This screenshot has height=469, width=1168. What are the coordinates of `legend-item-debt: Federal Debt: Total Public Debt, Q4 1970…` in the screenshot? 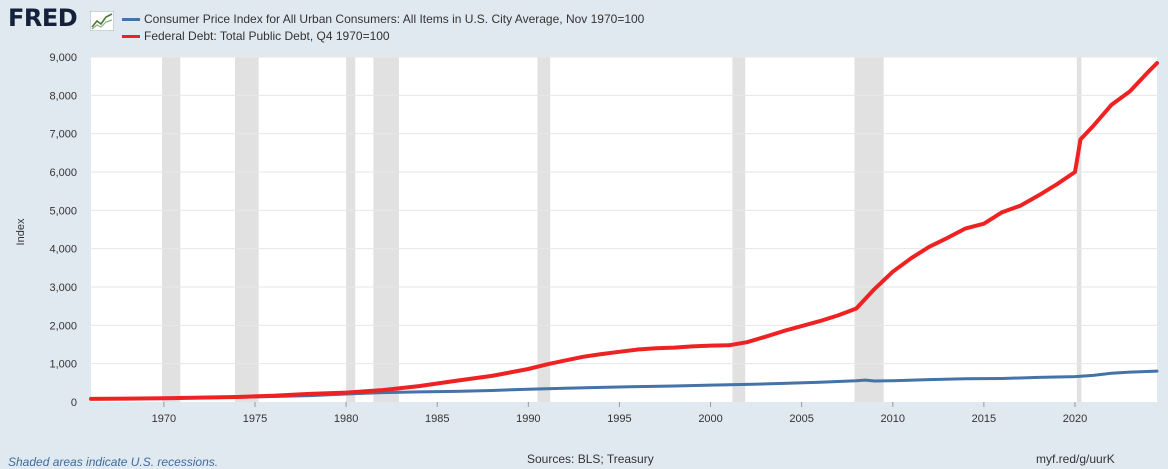 It's located at (383, 36).